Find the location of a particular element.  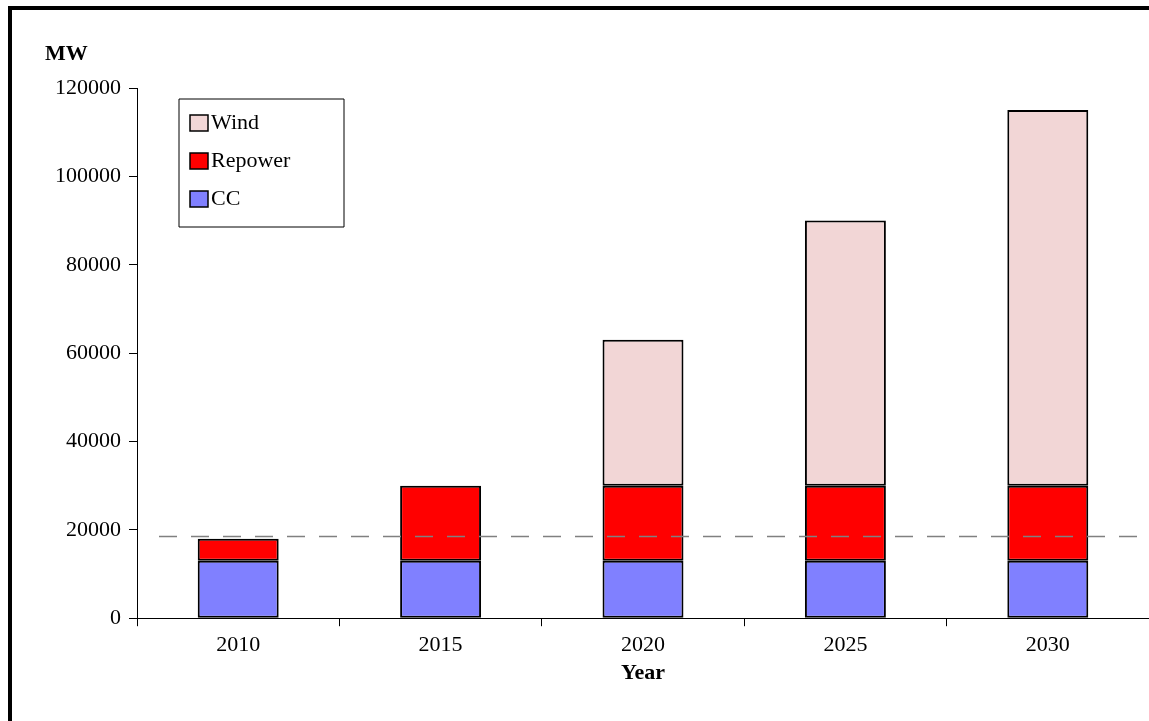

x-tick-label: 2020 is located at coordinates (643, 644).